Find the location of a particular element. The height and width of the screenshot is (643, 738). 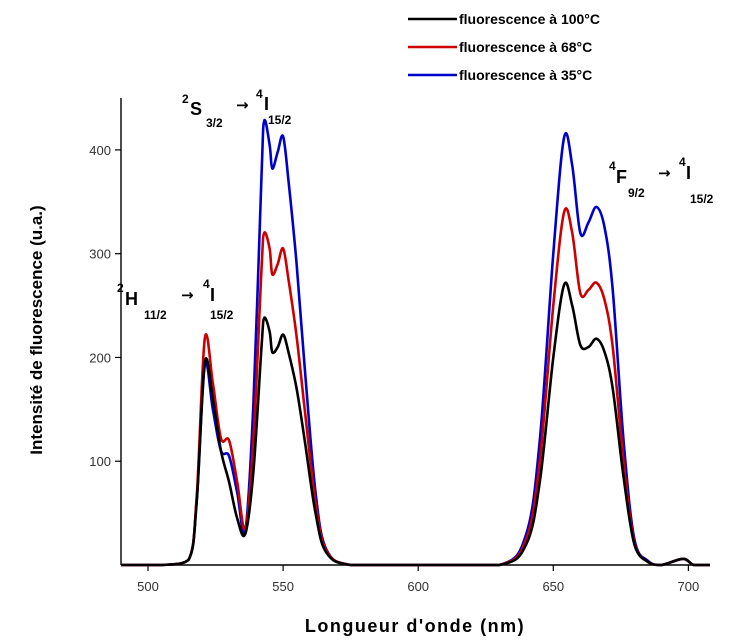

annotation-3-sub: 9/2 is located at coordinates (636, 193).